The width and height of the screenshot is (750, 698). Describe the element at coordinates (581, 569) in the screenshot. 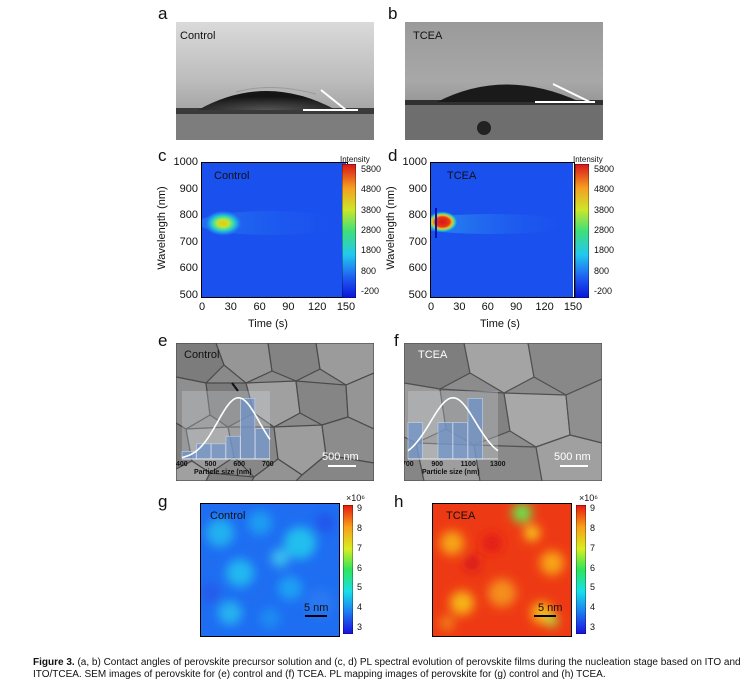

I see `h-colorbar` at that location.